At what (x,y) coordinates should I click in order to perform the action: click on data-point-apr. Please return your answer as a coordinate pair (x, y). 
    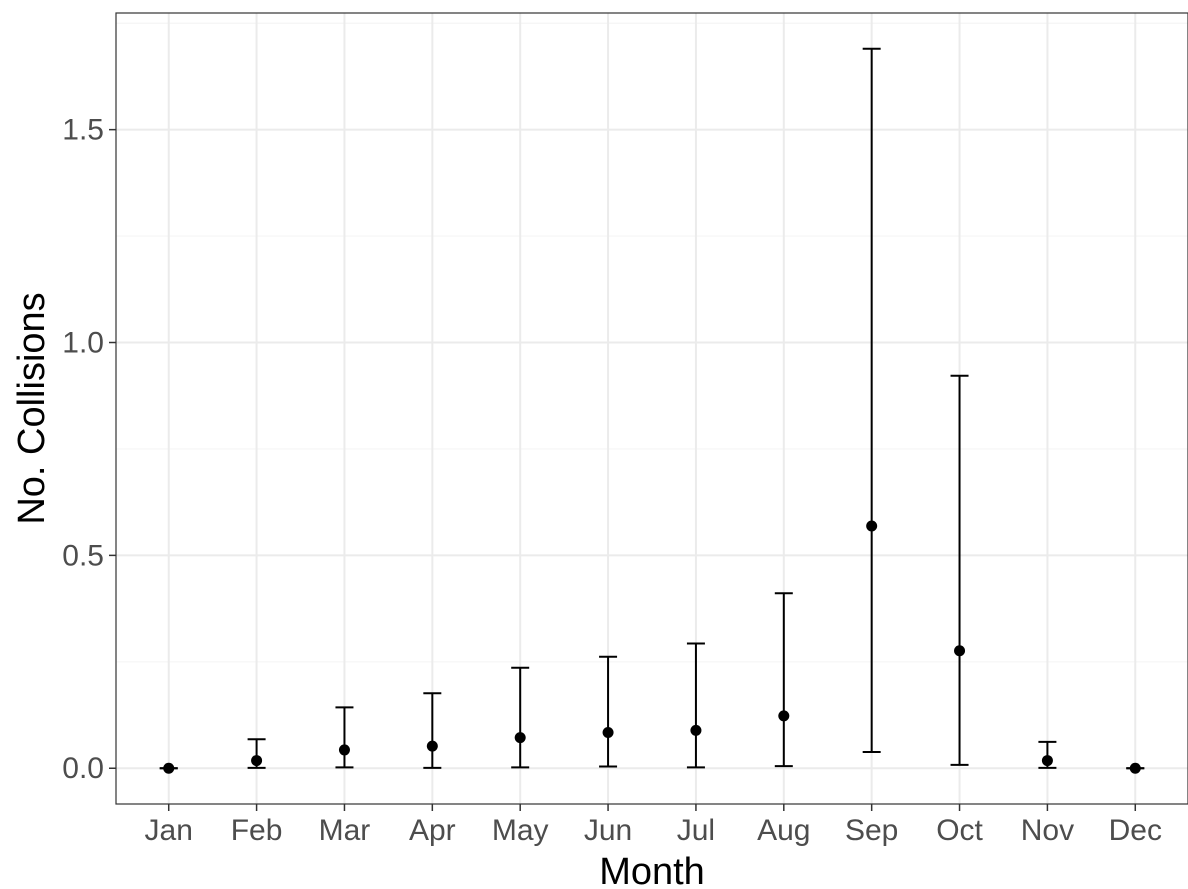
    Looking at the image, I should click on (432, 730).